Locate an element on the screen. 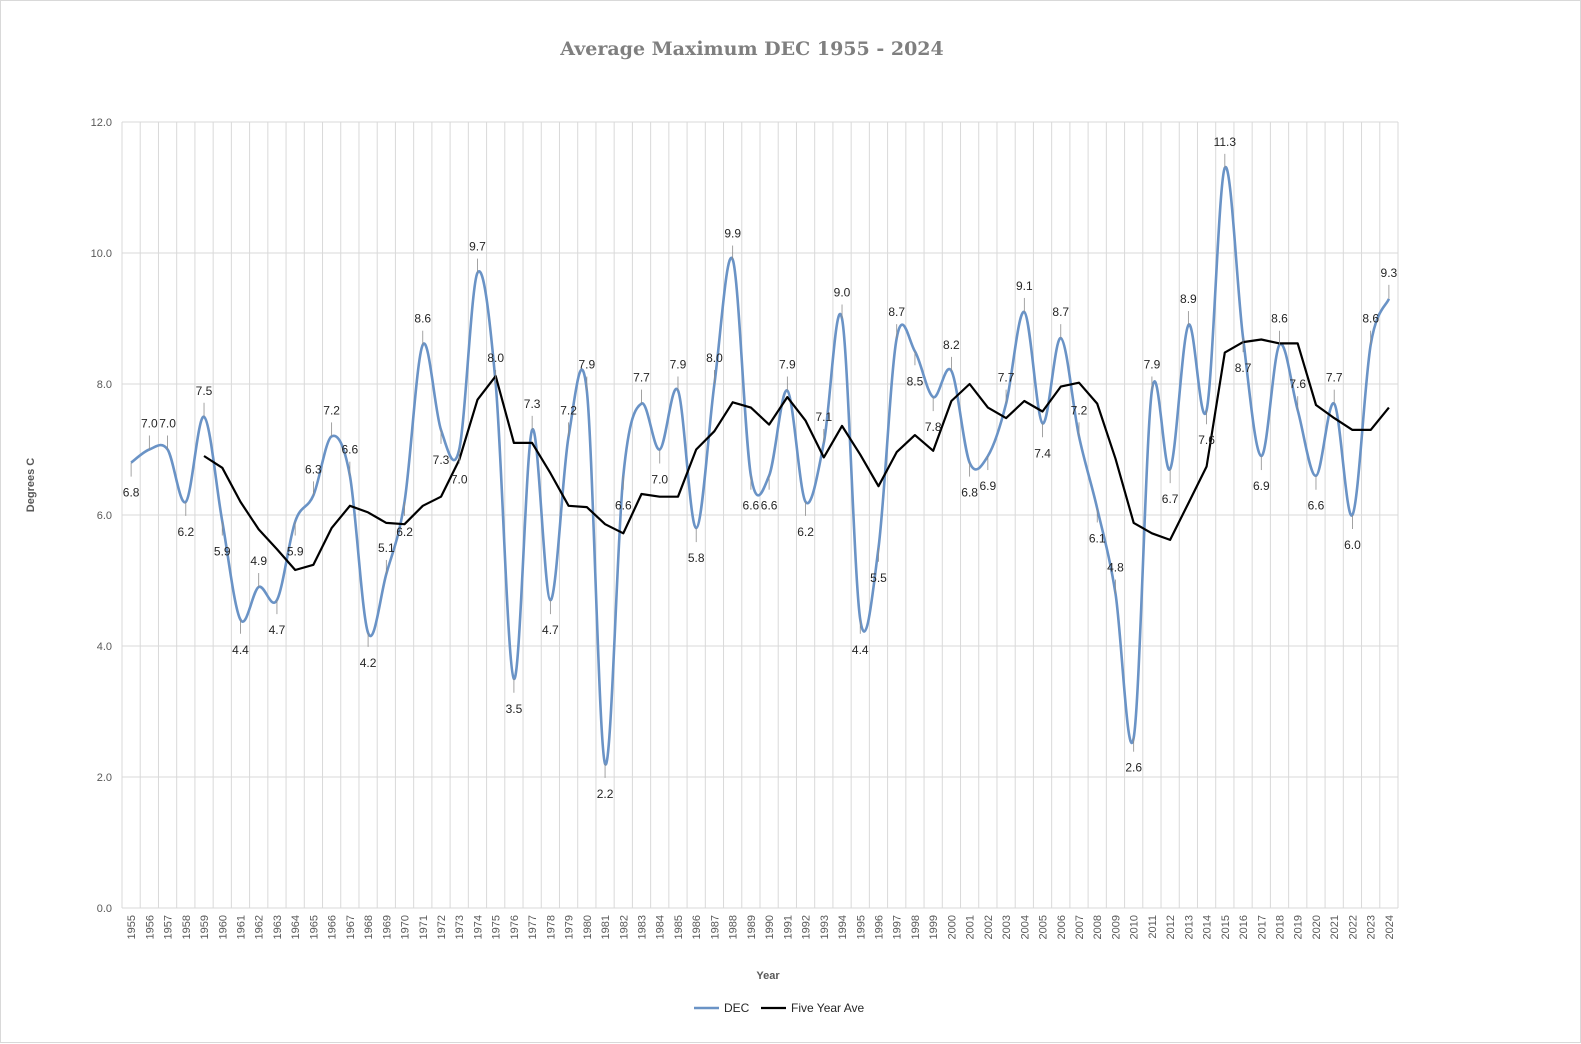  data-label: 7.1 is located at coordinates (823, 417).